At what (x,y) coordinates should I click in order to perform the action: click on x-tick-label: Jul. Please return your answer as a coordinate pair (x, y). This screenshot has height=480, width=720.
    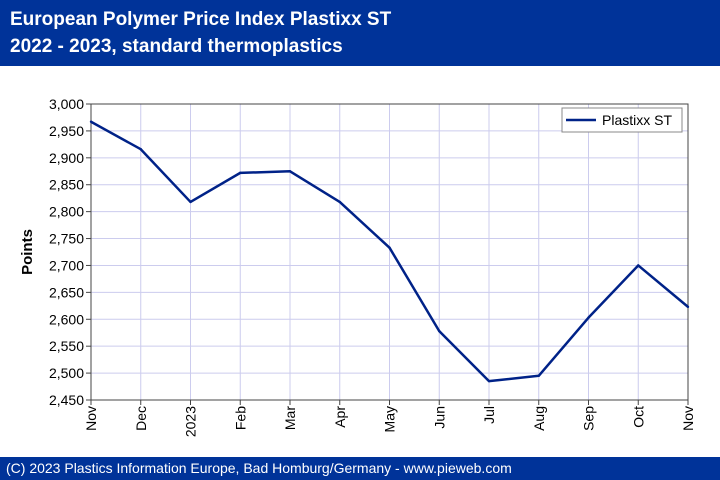
    Looking at the image, I should click on (489, 415).